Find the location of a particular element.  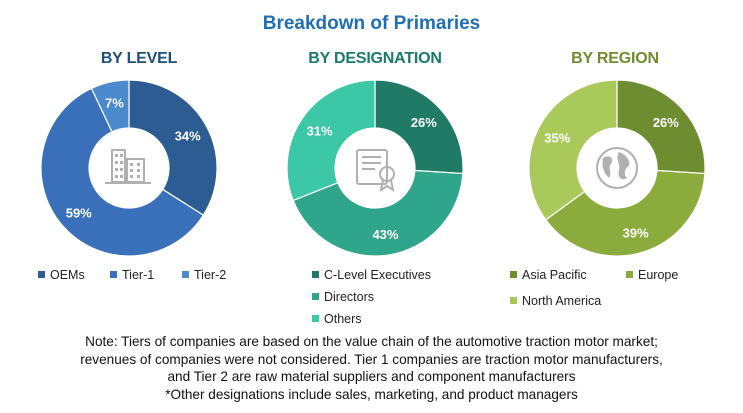

slice-oems is located at coordinates (173, 147).